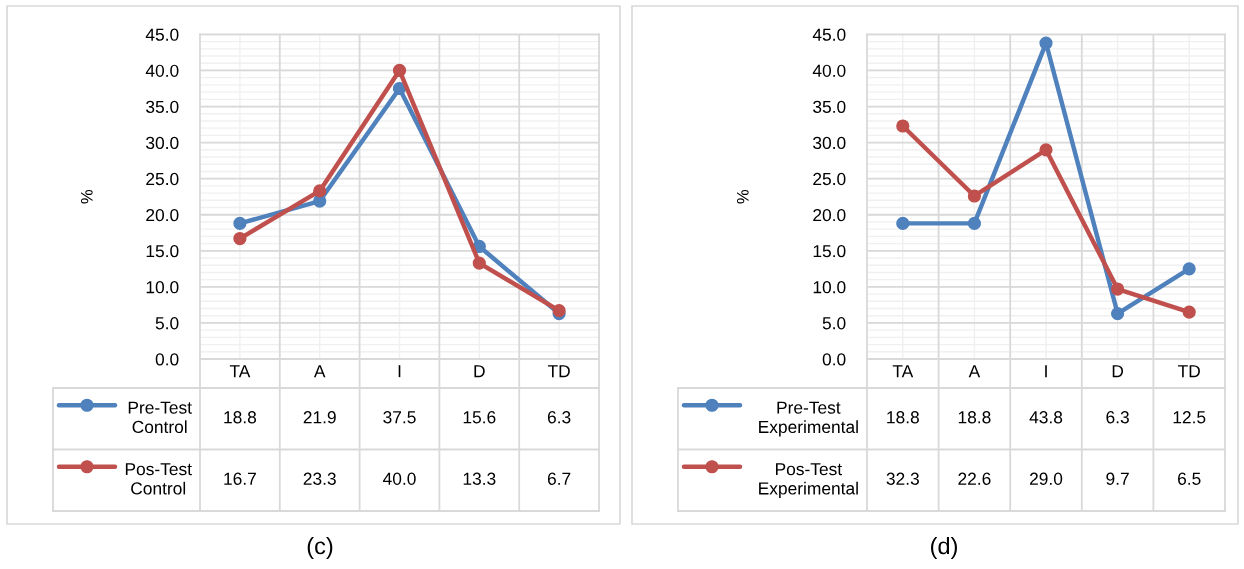 The image size is (1244, 569). What do you see at coordinates (320, 547) in the screenshot?
I see `text: (c)` at bounding box center [320, 547].